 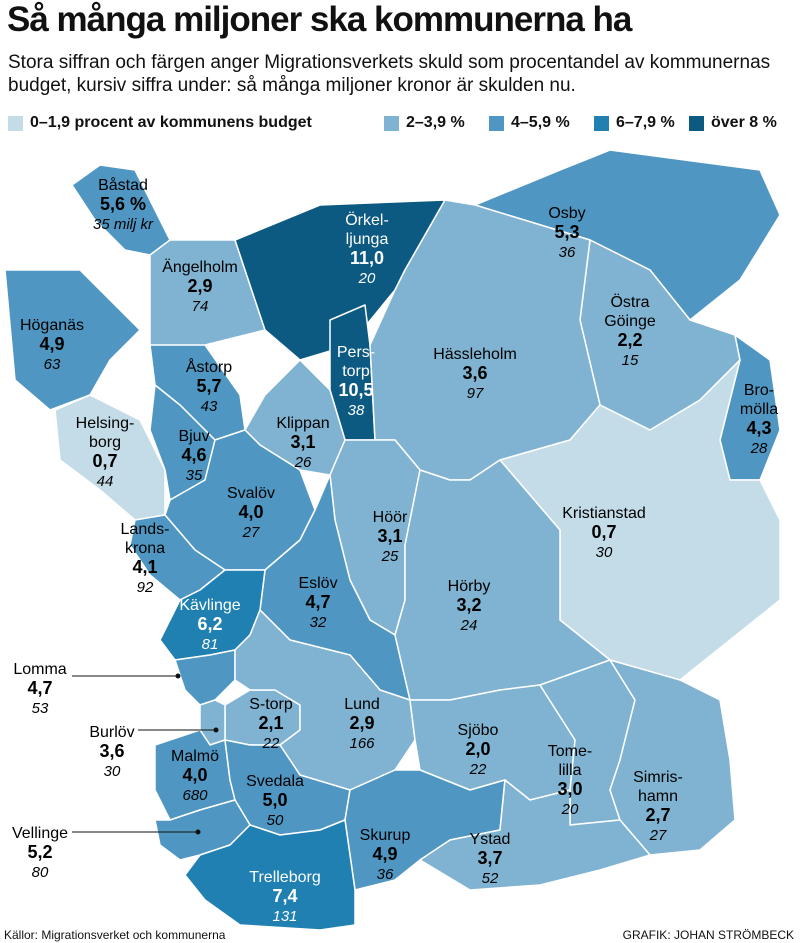 What do you see at coordinates (475, 393) in the screenshot?
I see `debt-value: 97` at bounding box center [475, 393].